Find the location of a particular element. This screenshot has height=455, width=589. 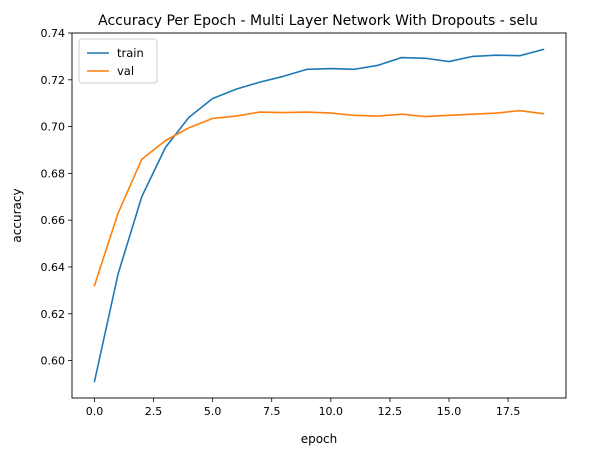

y-tick-label: 0.68 is located at coordinates (53, 173).